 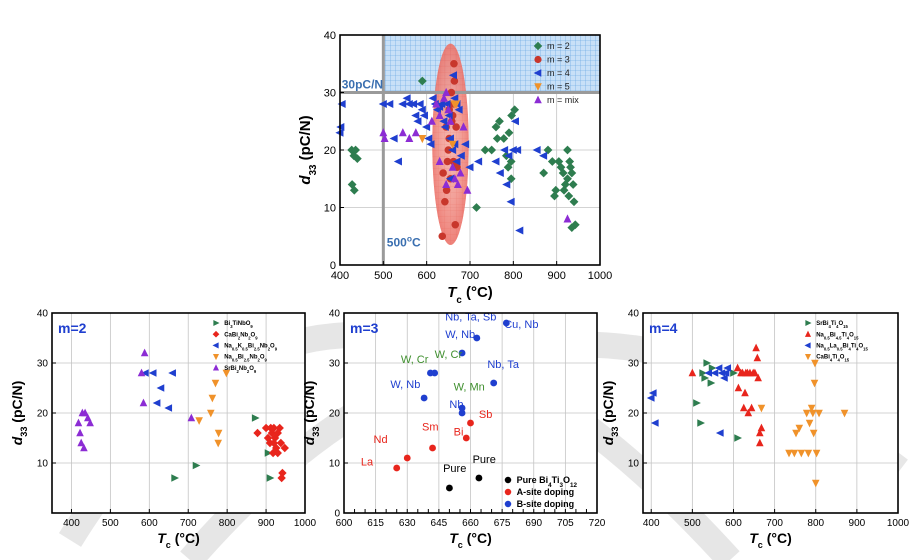 I want to click on legend: m = 2 m = 3 m = 4 m = 5 m = mix, so click(x=556, y=73).